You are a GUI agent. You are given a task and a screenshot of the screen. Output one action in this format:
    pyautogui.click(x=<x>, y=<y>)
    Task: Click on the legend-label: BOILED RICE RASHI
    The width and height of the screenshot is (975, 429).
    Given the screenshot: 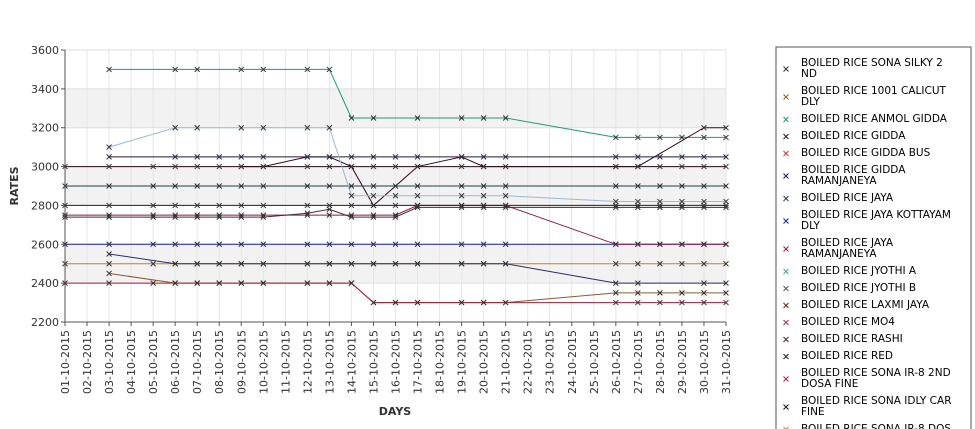 What is the action you would take?
    pyautogui.click(x=852, y=339)
    